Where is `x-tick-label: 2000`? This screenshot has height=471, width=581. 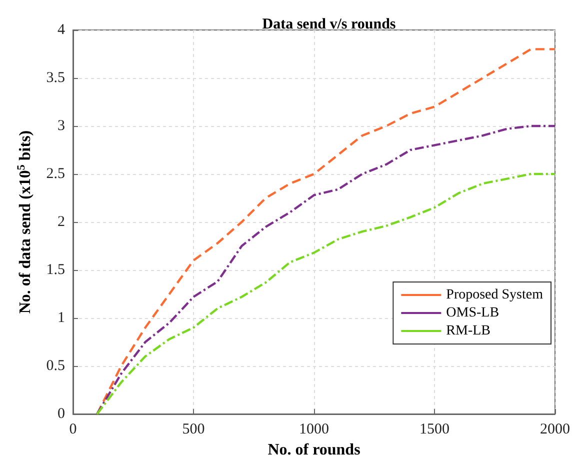 x-tick-label: 2000 is located at coordinates (555, 430).